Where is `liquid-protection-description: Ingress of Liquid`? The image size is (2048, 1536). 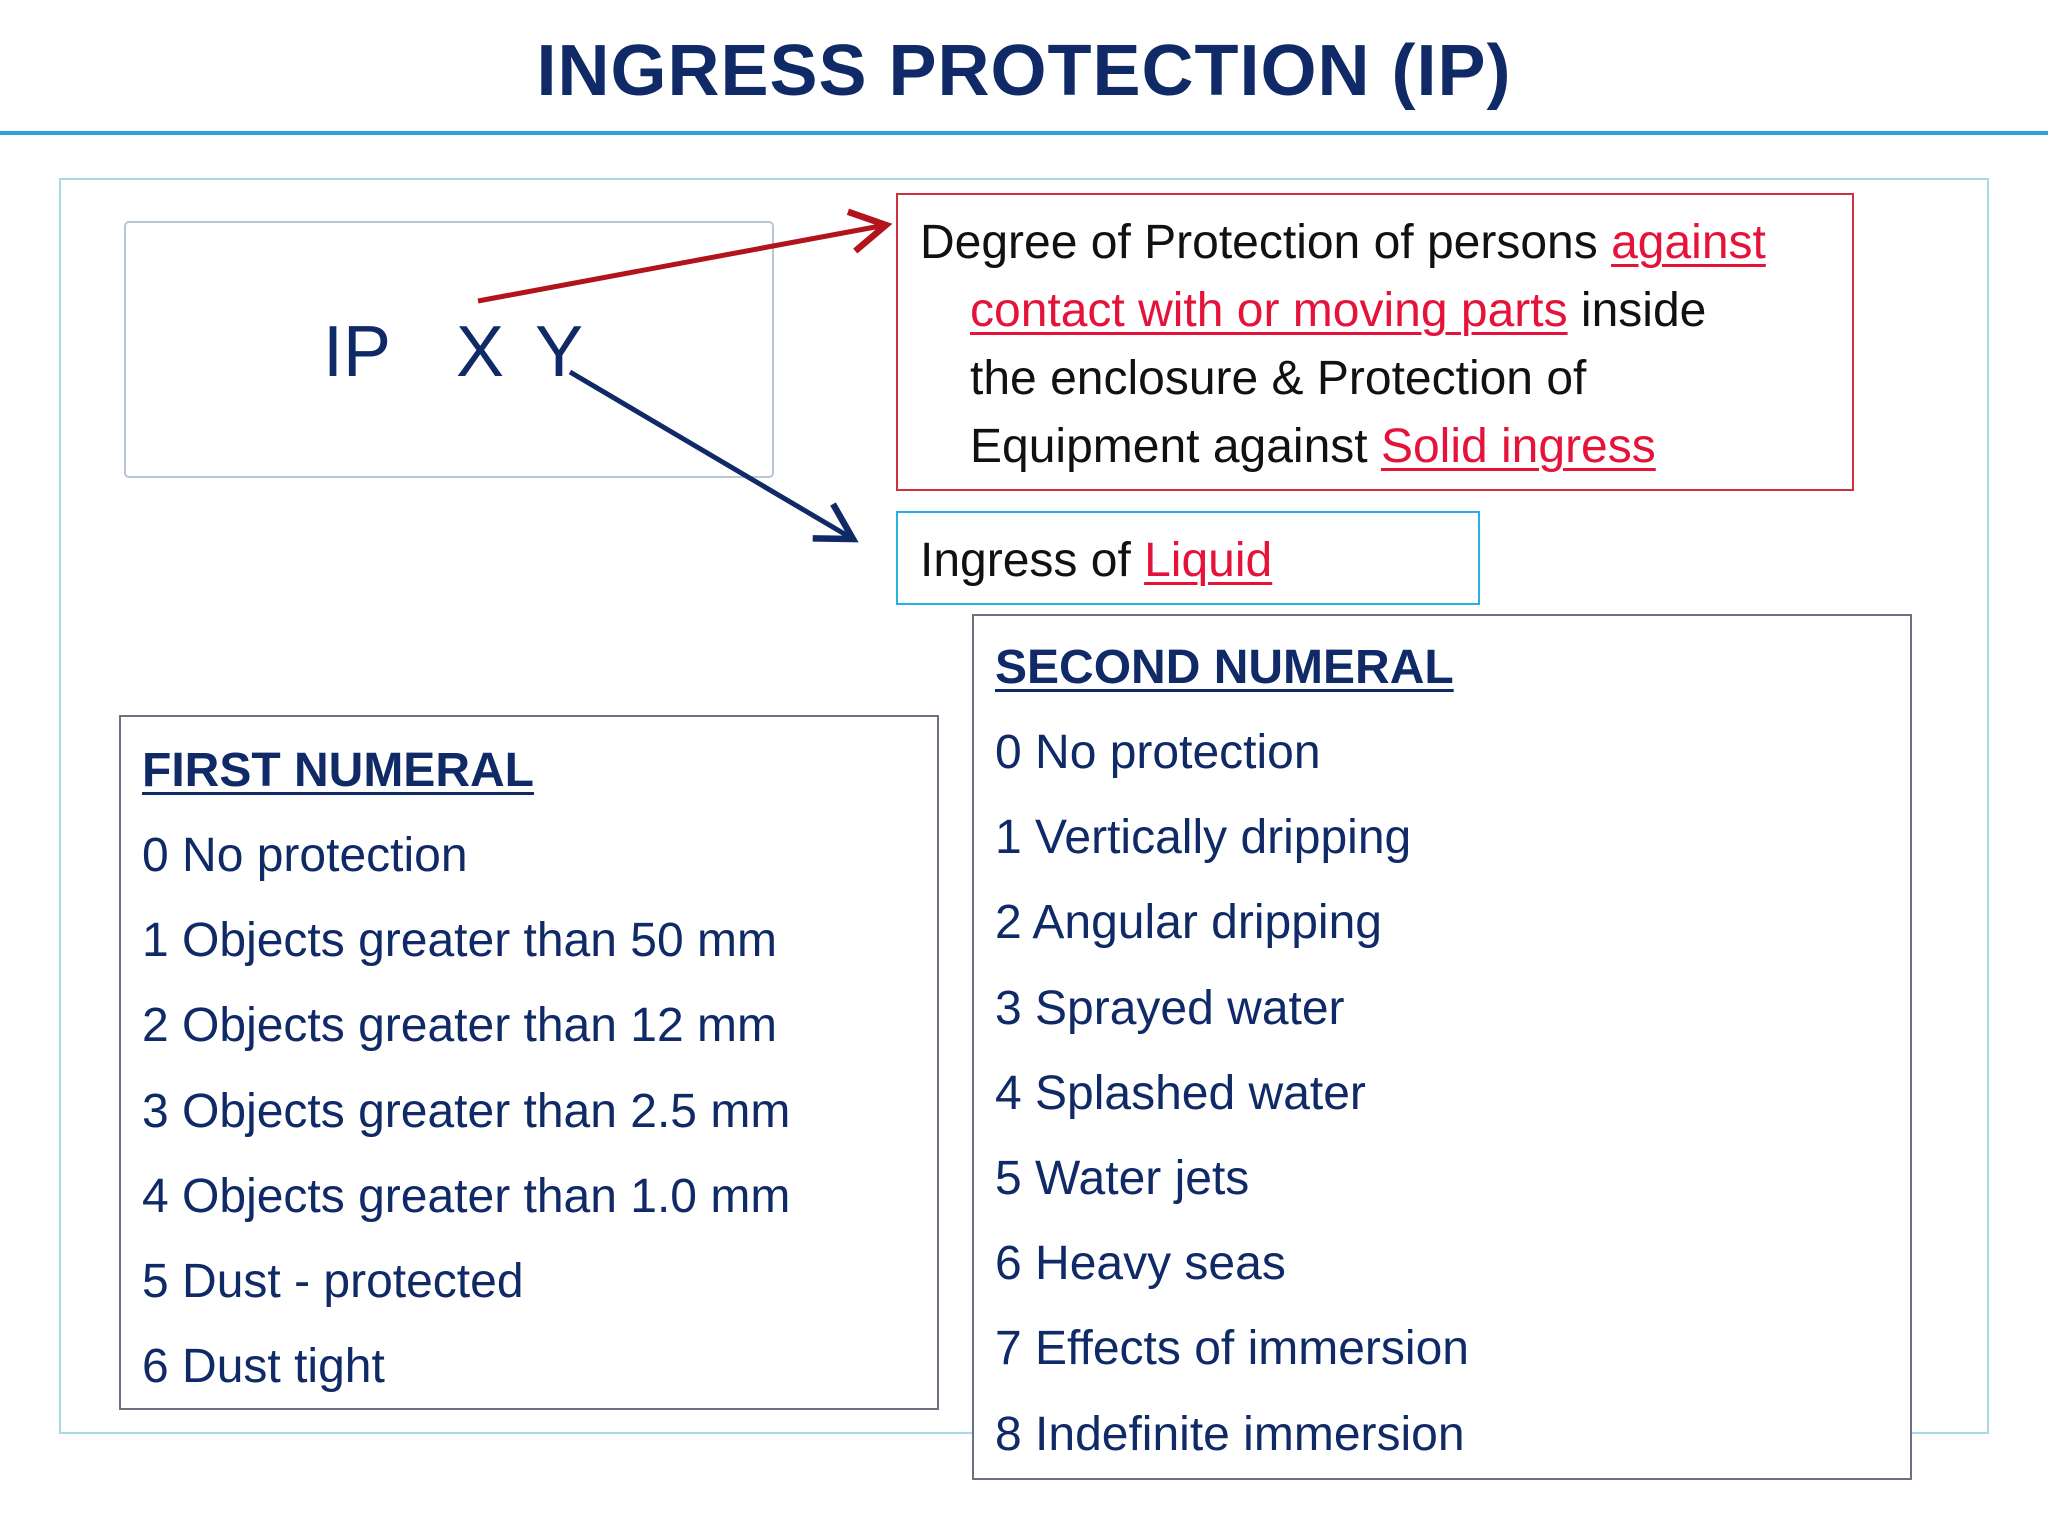
liquid-protection-description: Ingress of Liquid is located at coordinates (1188, 558).